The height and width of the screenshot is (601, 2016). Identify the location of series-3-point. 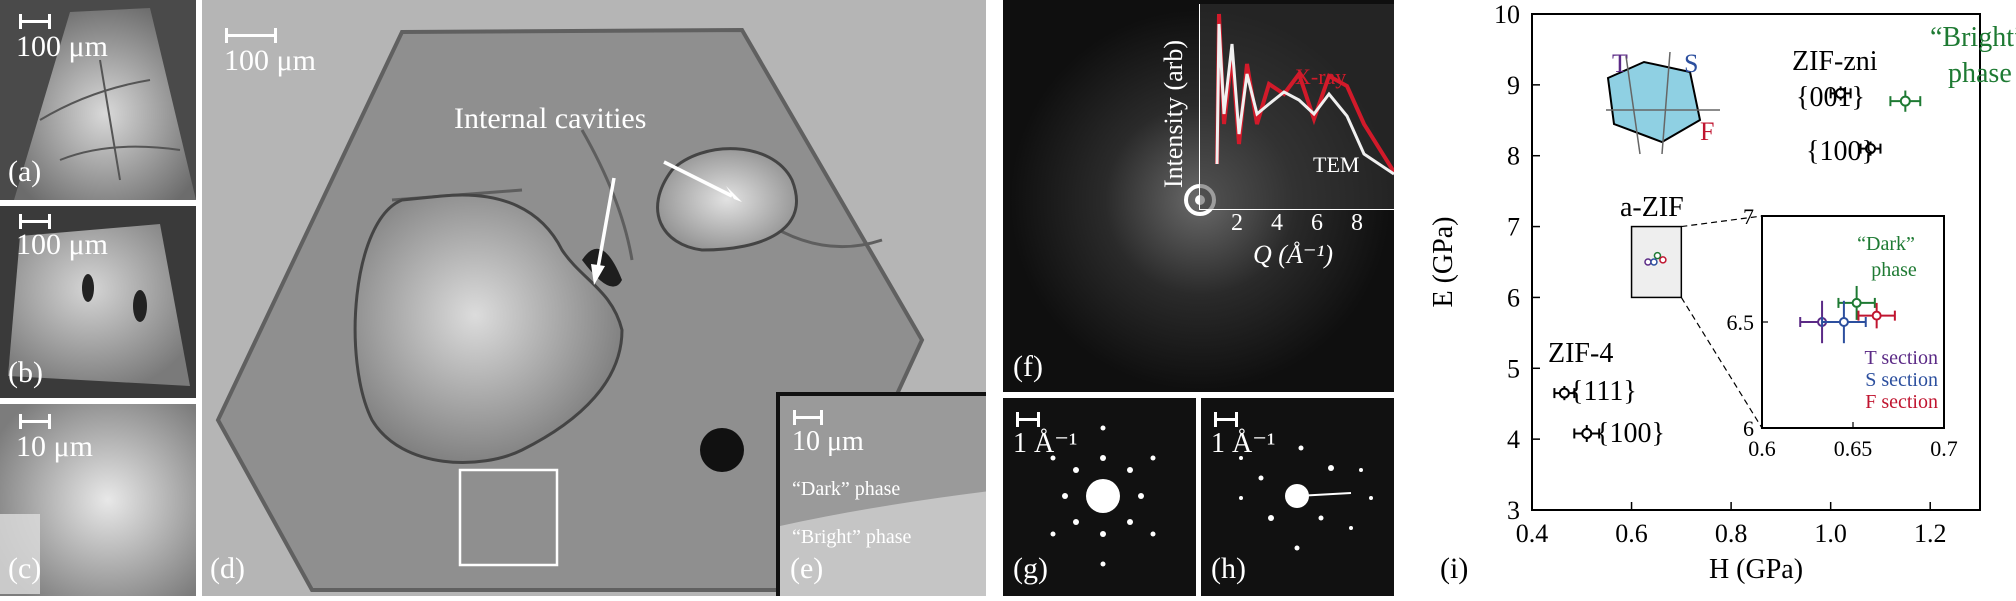
(1564, 393).